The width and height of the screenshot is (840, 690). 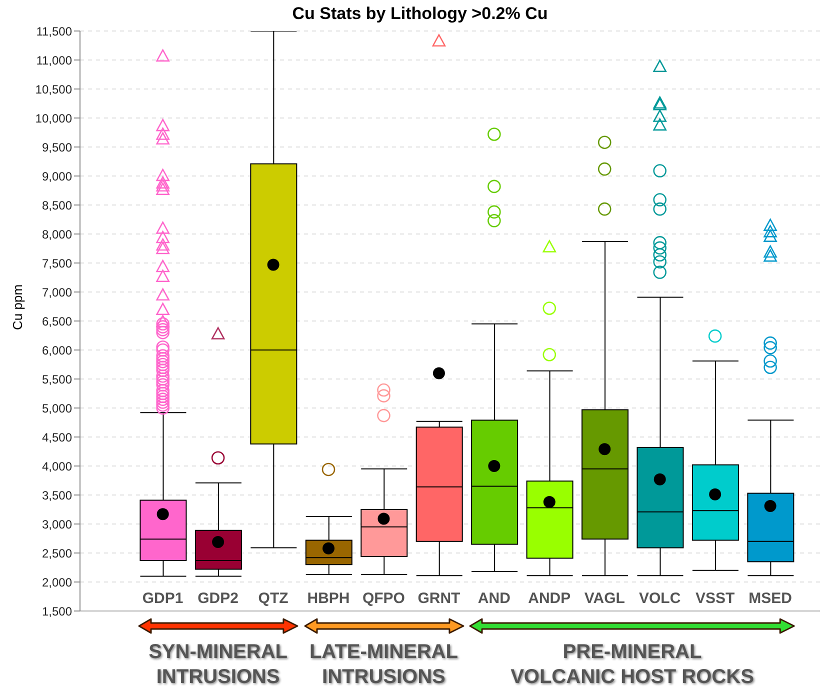 What do you see at coordinates (57, 379) in the screenshot?
I see `y-tick-label: 5,500` at bounding box center [57, 379].